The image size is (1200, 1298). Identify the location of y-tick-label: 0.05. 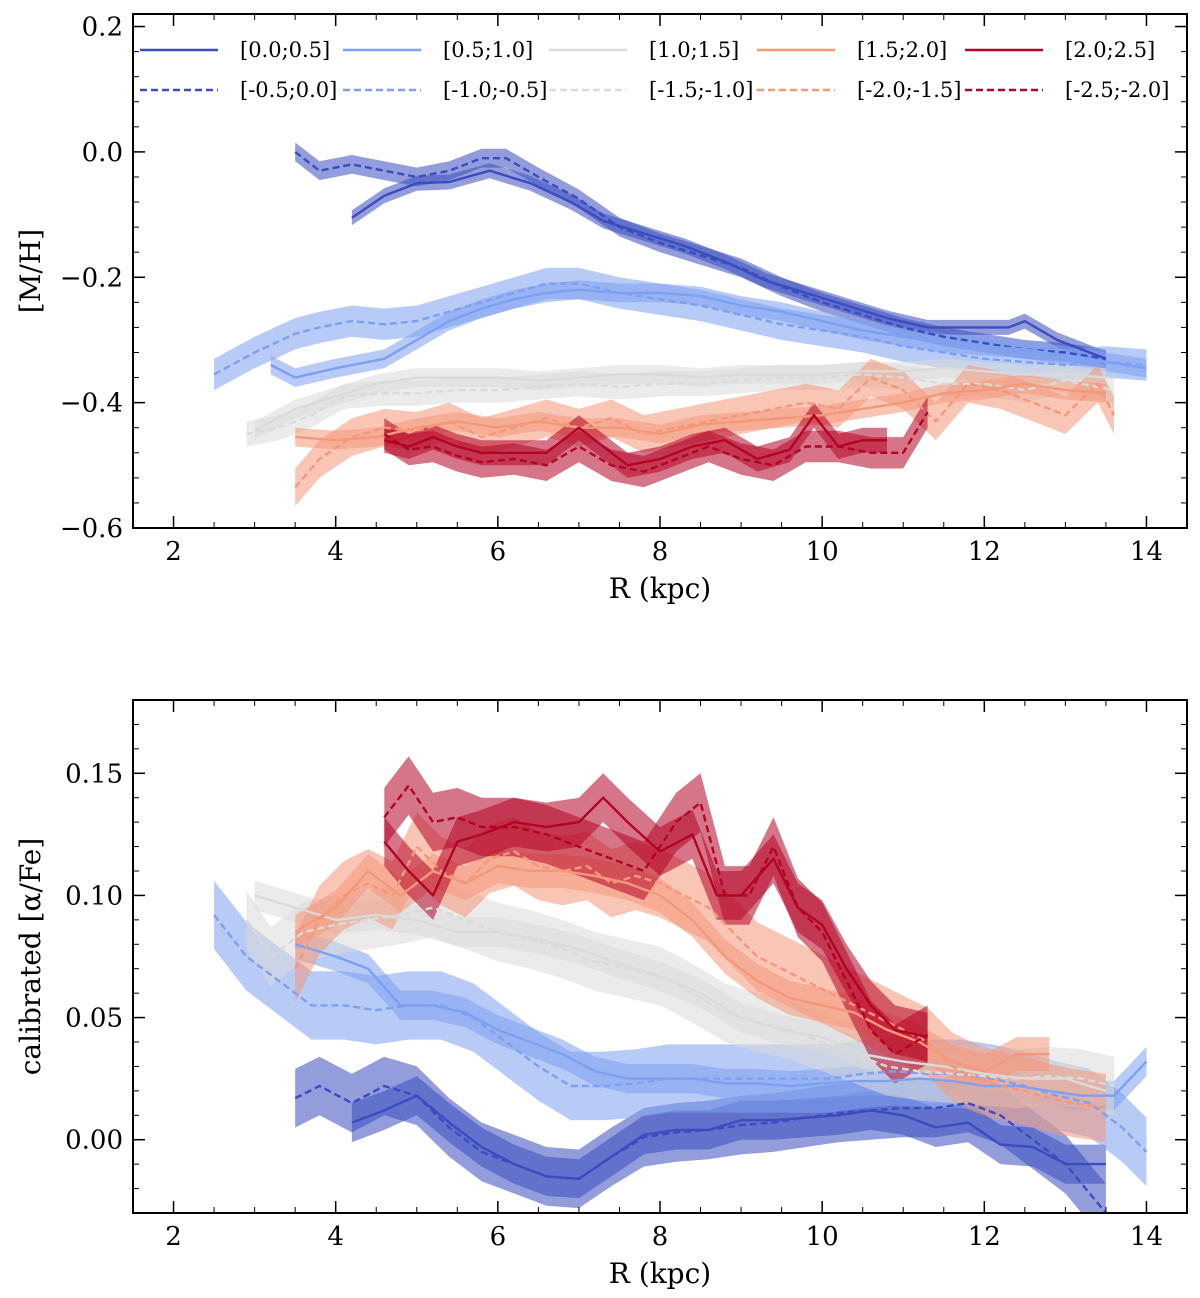
(94, 1019).